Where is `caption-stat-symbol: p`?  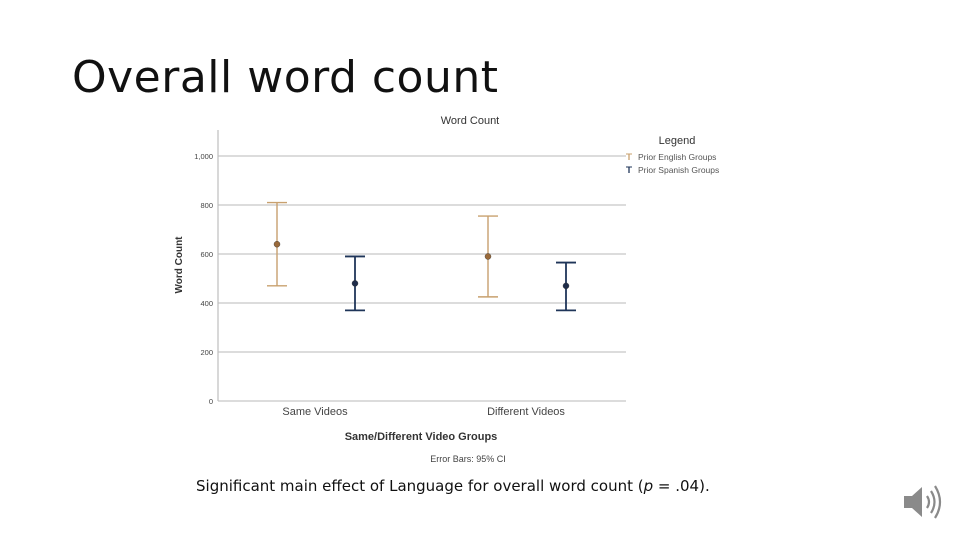 caption-stat-symbol: p is located at coordinates (648, 486).